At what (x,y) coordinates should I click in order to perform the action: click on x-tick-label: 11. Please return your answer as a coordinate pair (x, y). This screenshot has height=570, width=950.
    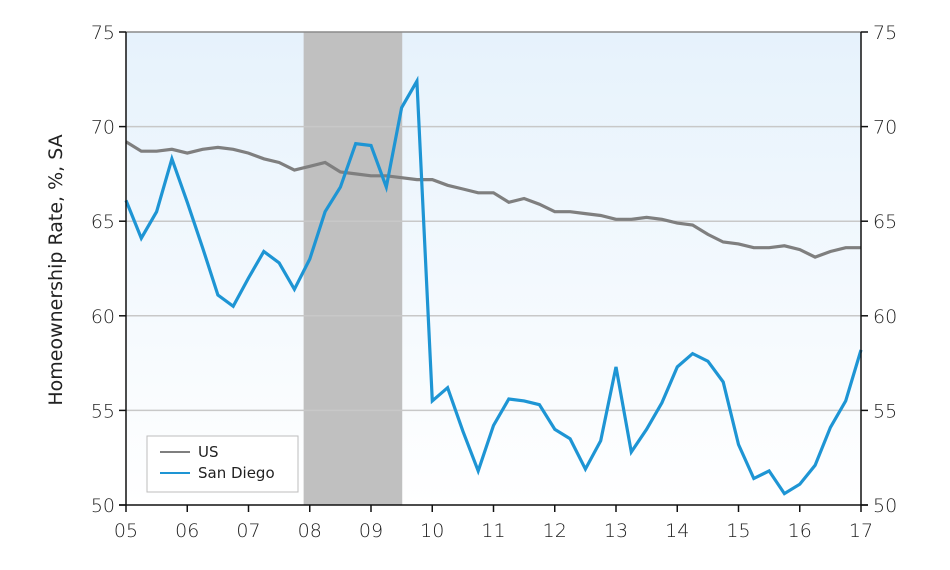
    Looking at the image, I should click on (493, 531).